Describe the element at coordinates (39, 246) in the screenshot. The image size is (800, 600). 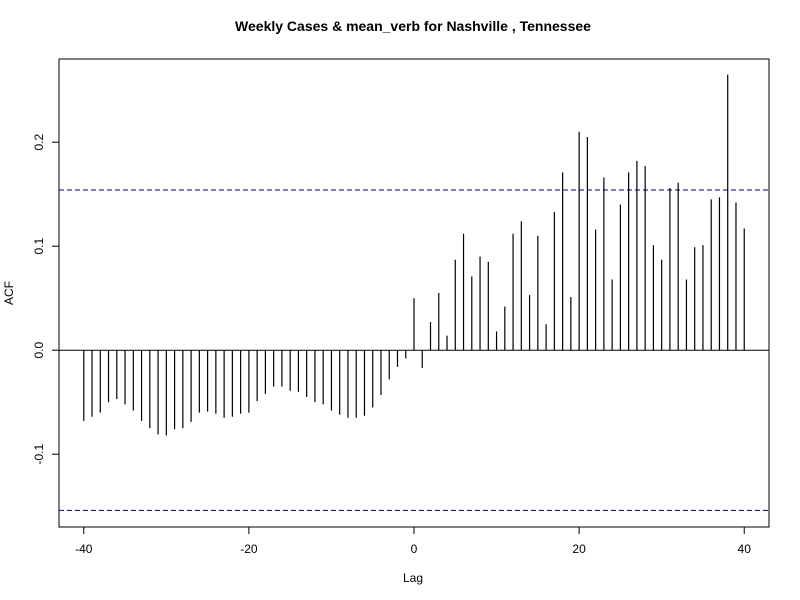
I see `y-tick-label: 0.1` at that location.